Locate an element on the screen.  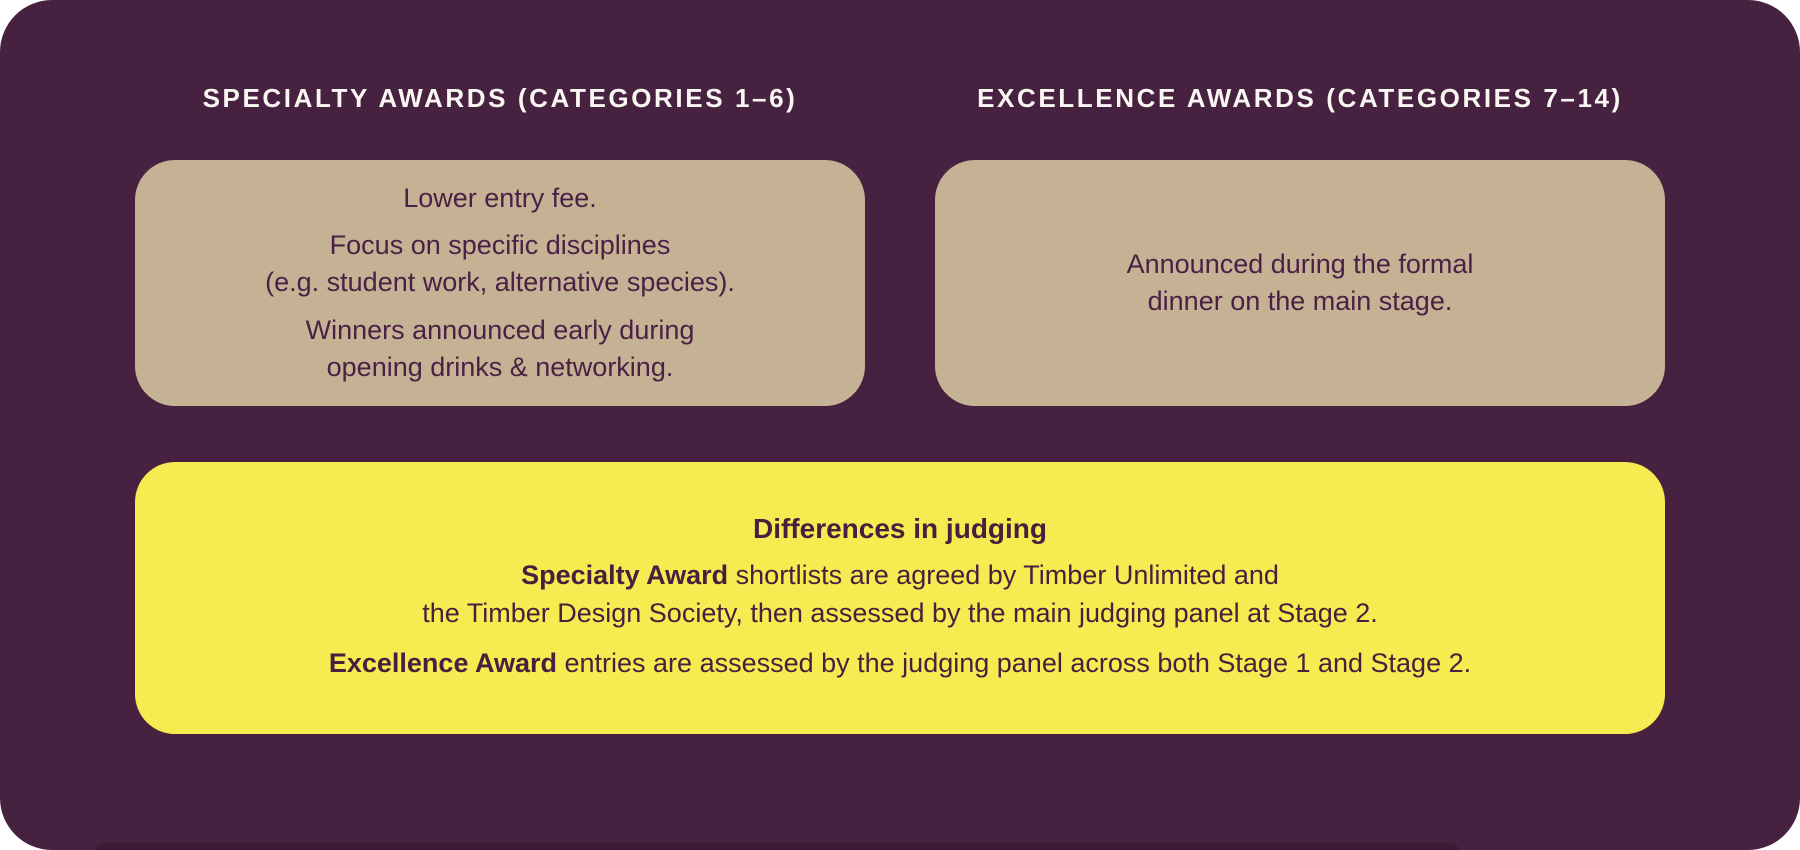
judging-item-specialty-lead: Specialty Award is located at coordinates (625, 575).